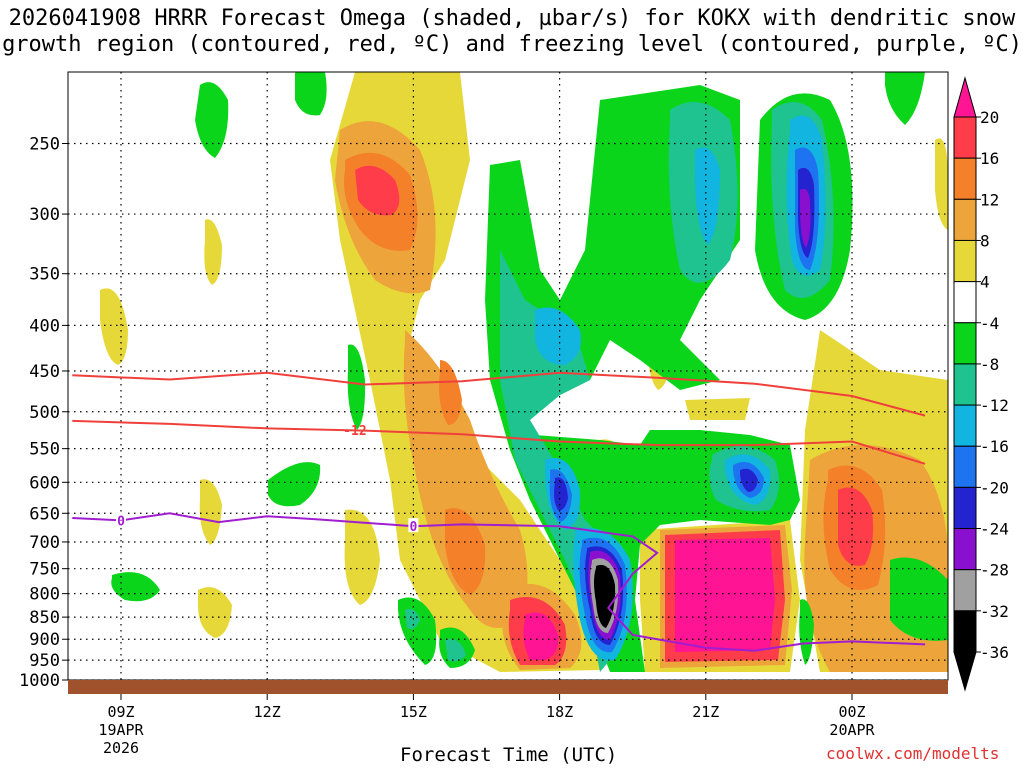 This screenshot has height=768, width=1024. Describe the element at coordinates (44, 215) in the screenshot. I see `y-tick-label: 300` at that location.